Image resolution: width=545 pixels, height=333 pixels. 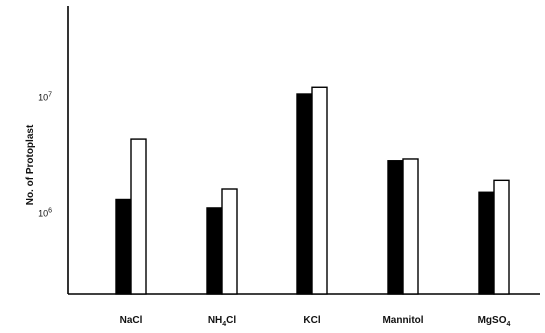 What do you see at coordinates (123, 246) in the screenshot?
I see `bar-series1-cat1` at bounding box center [123, 246].